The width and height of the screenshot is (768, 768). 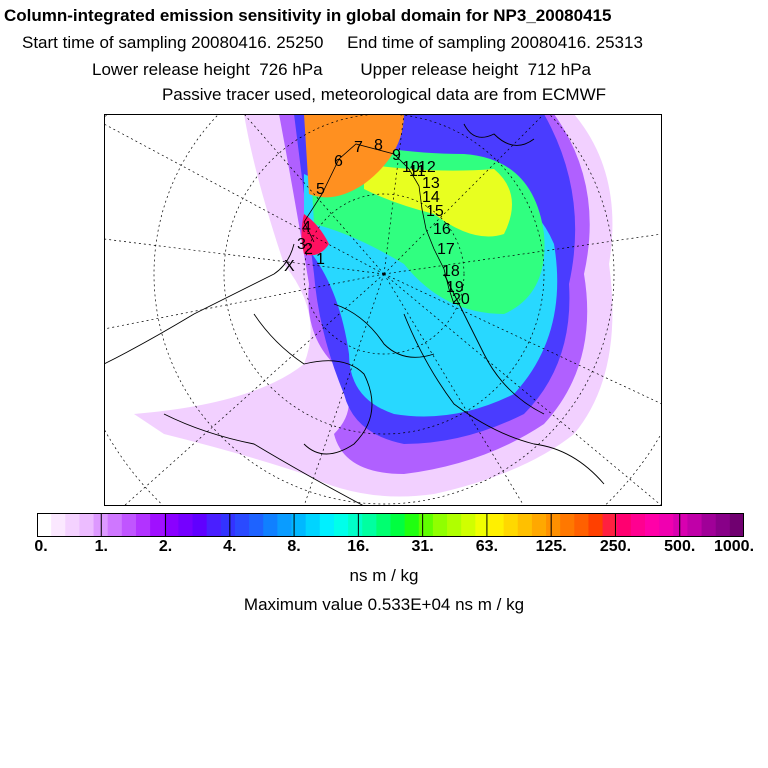 I want to click on trajectory-label: 3, so click(x=301, y=244).